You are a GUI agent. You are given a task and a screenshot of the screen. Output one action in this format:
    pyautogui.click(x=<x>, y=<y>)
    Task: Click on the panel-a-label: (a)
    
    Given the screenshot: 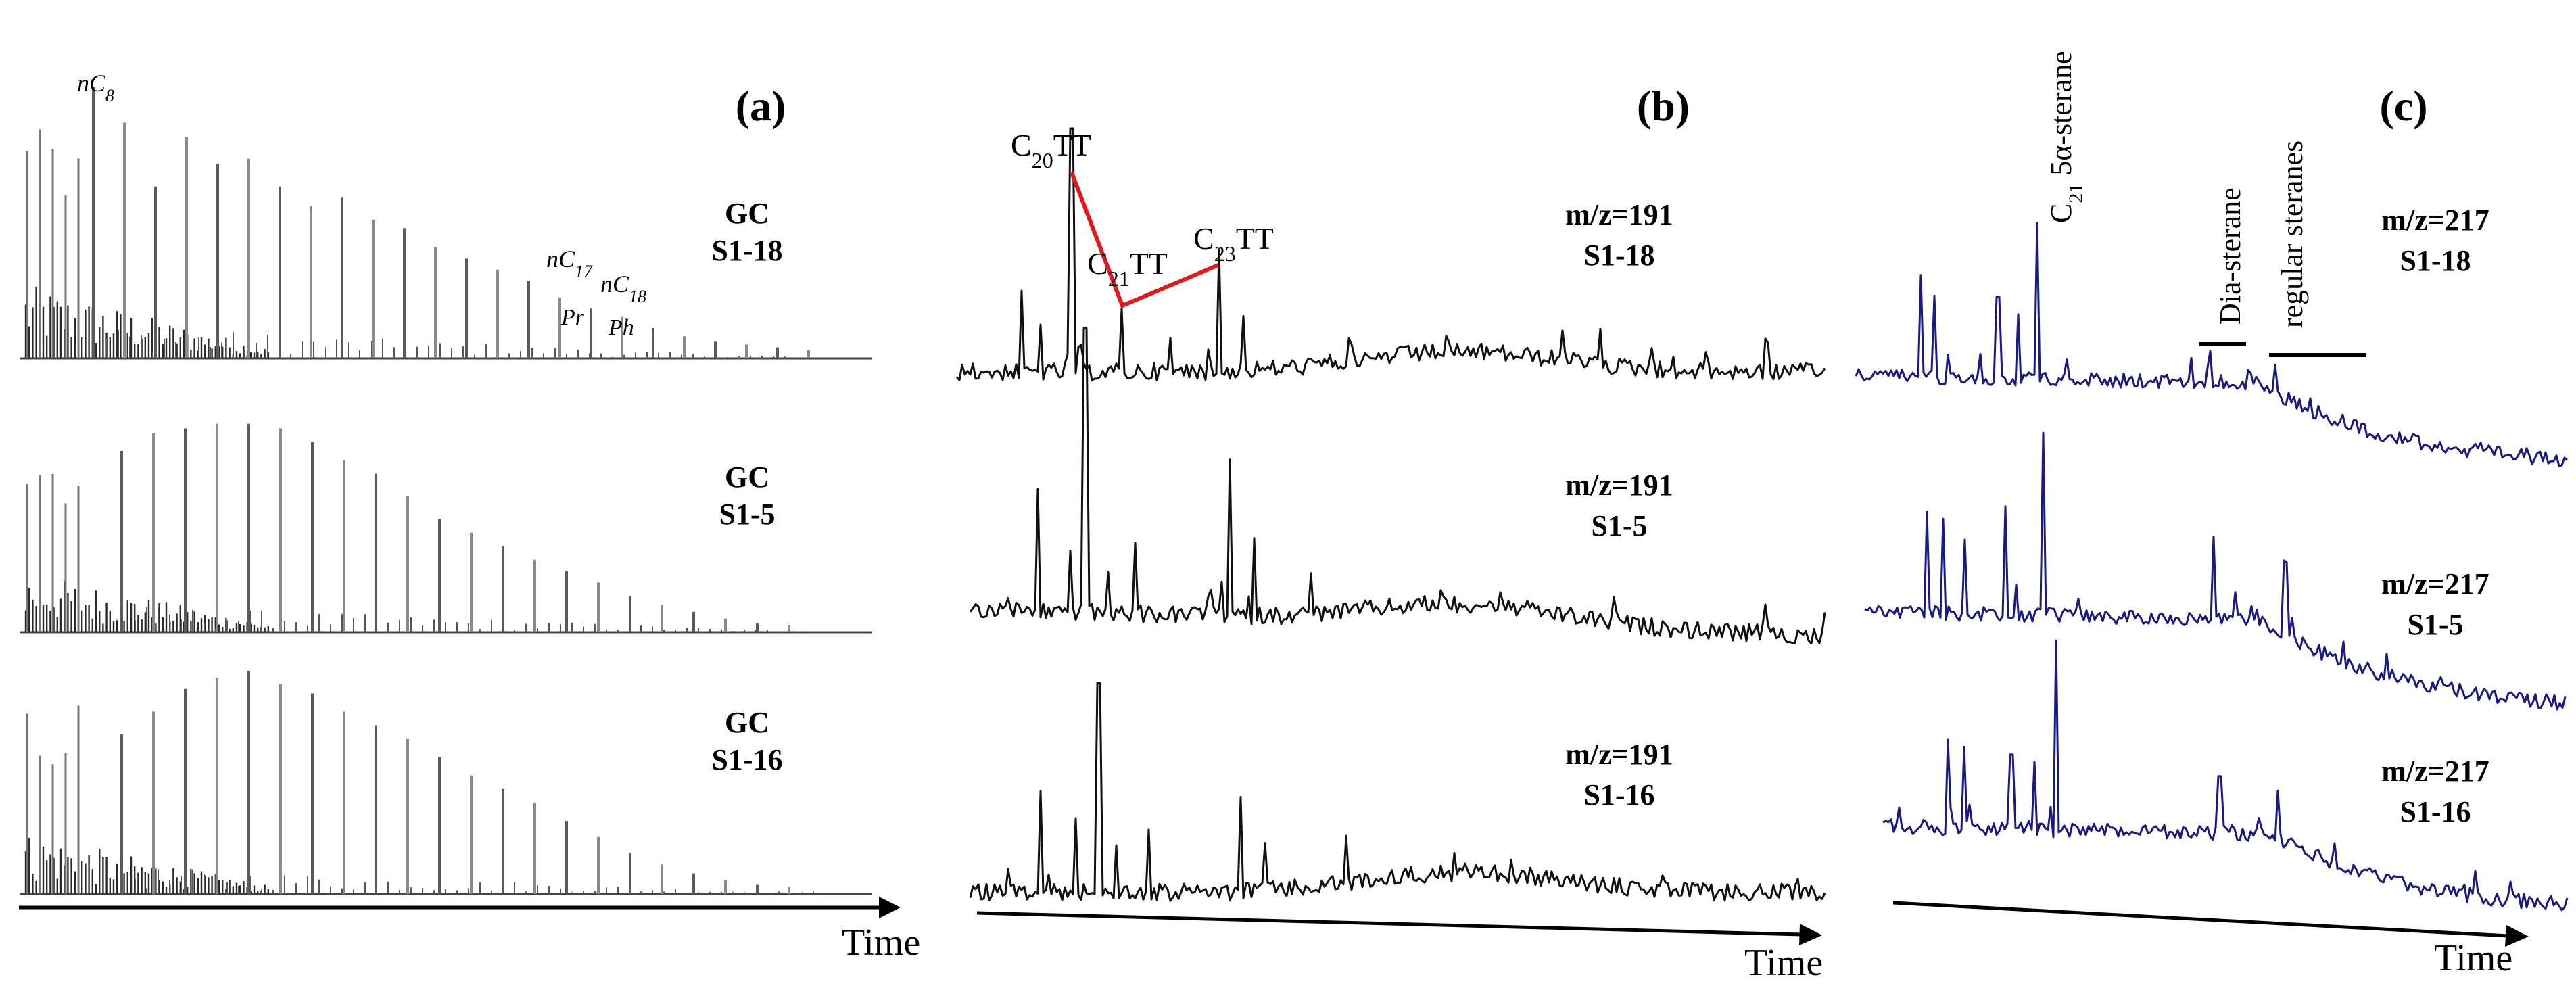 What is the action you would take?
    pyautogui.click(x=761, y=106)
    